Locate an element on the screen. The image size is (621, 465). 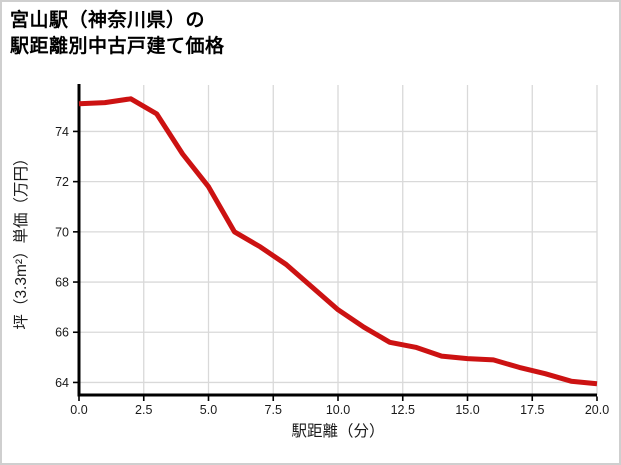
y-tick-label: 72 is located at coordinates (62, 182).